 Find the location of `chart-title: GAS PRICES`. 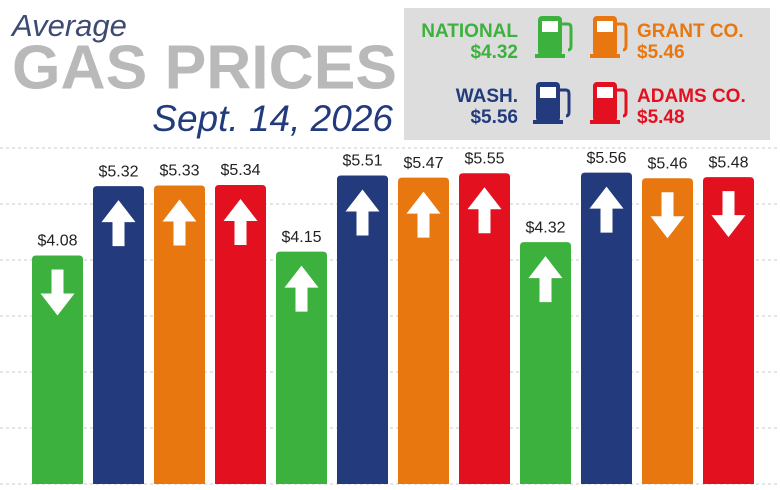

chart-title: GAS PRICES is located at coordinates (204, 67).